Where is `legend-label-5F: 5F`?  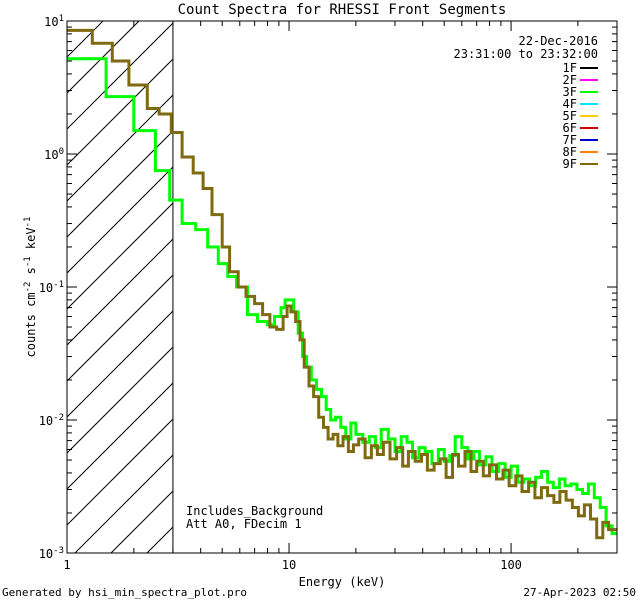 legend-label-5F: 5F is located at coordinates (570, 116).